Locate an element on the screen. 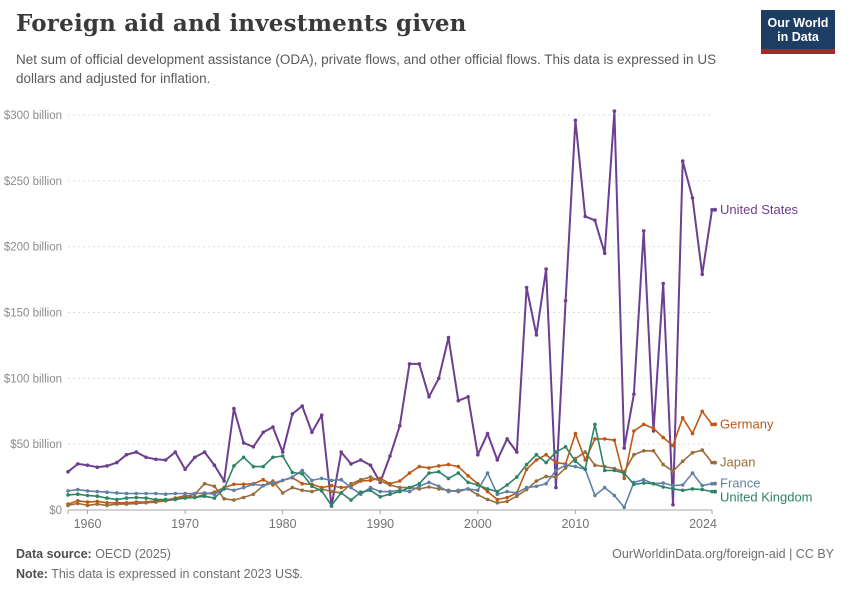 This screenshot has height=600, width=850. data-source-value: OECD (2025) is located at coordinates (131, 554).